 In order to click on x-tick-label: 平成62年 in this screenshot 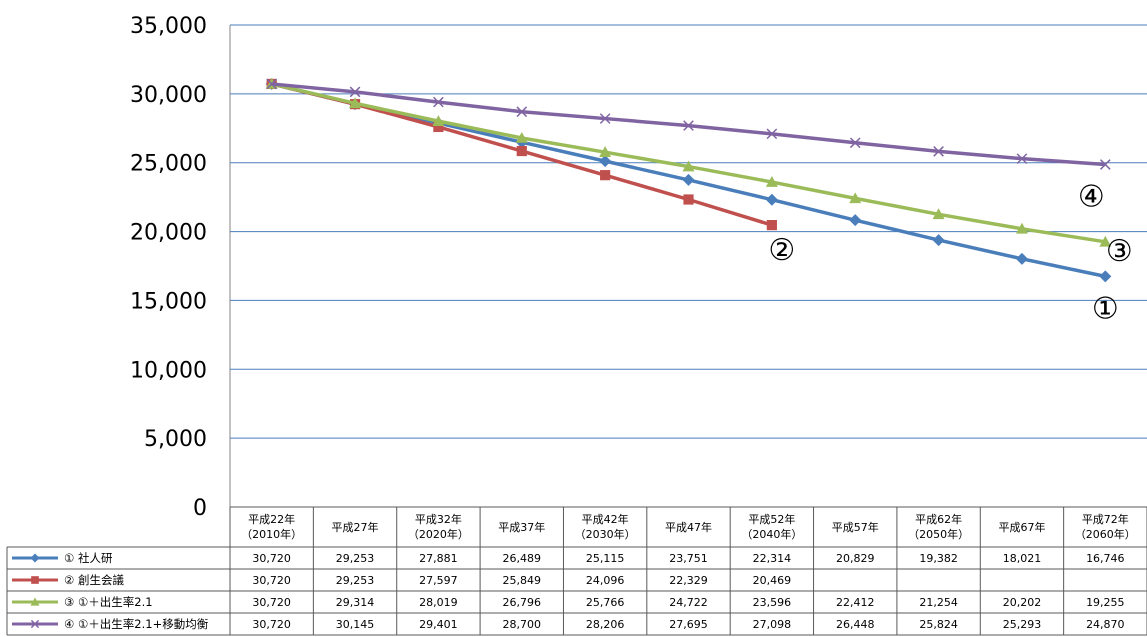, I will do `click(938, 519)`.